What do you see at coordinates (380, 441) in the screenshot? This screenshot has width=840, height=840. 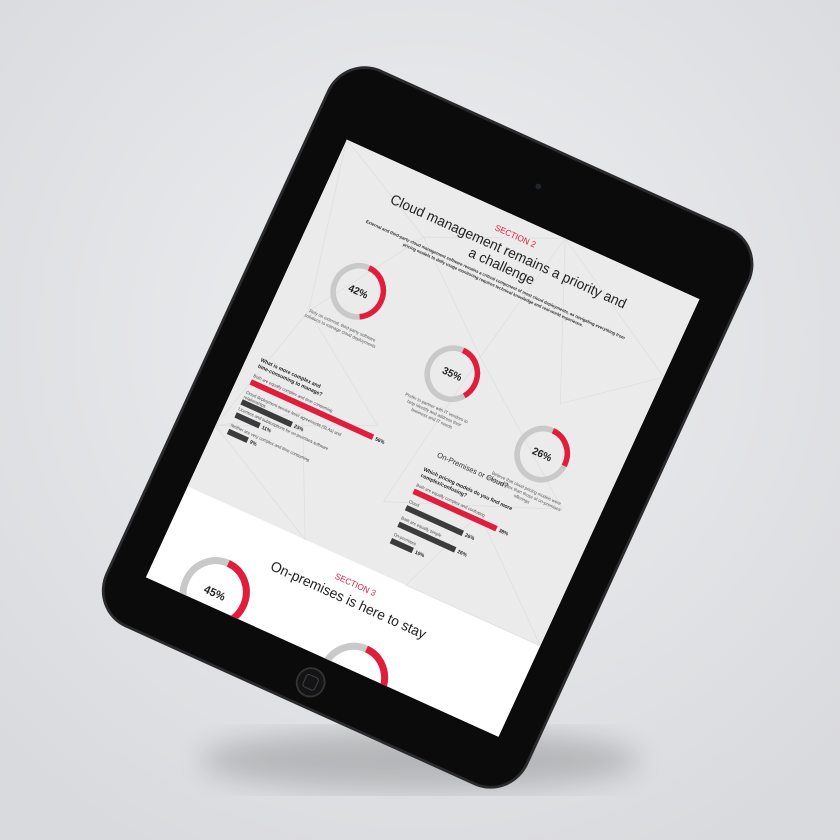 I see `bar-value: 56%` at bounding box center [380, 441].